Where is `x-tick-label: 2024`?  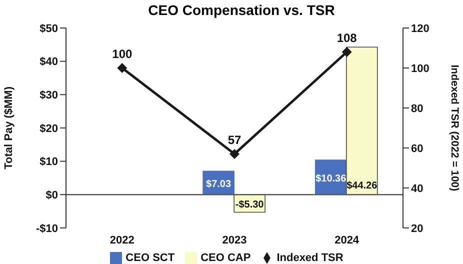
x-tick-label: 2024 is located at coordinates (347, 240).